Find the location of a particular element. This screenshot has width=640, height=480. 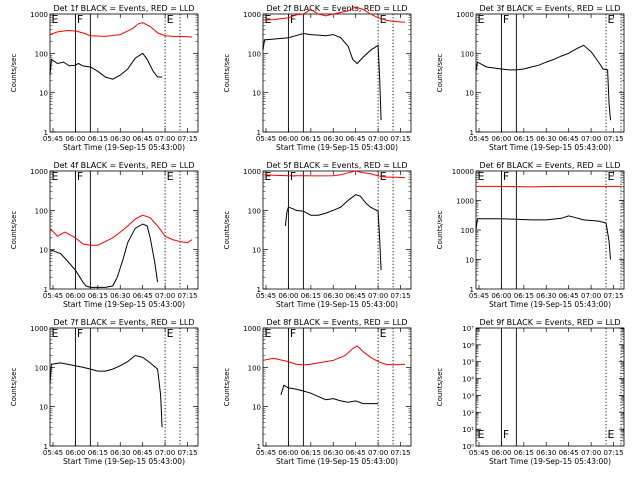

y-tick-label: 10⁷ is located at coordinates (468, 329).